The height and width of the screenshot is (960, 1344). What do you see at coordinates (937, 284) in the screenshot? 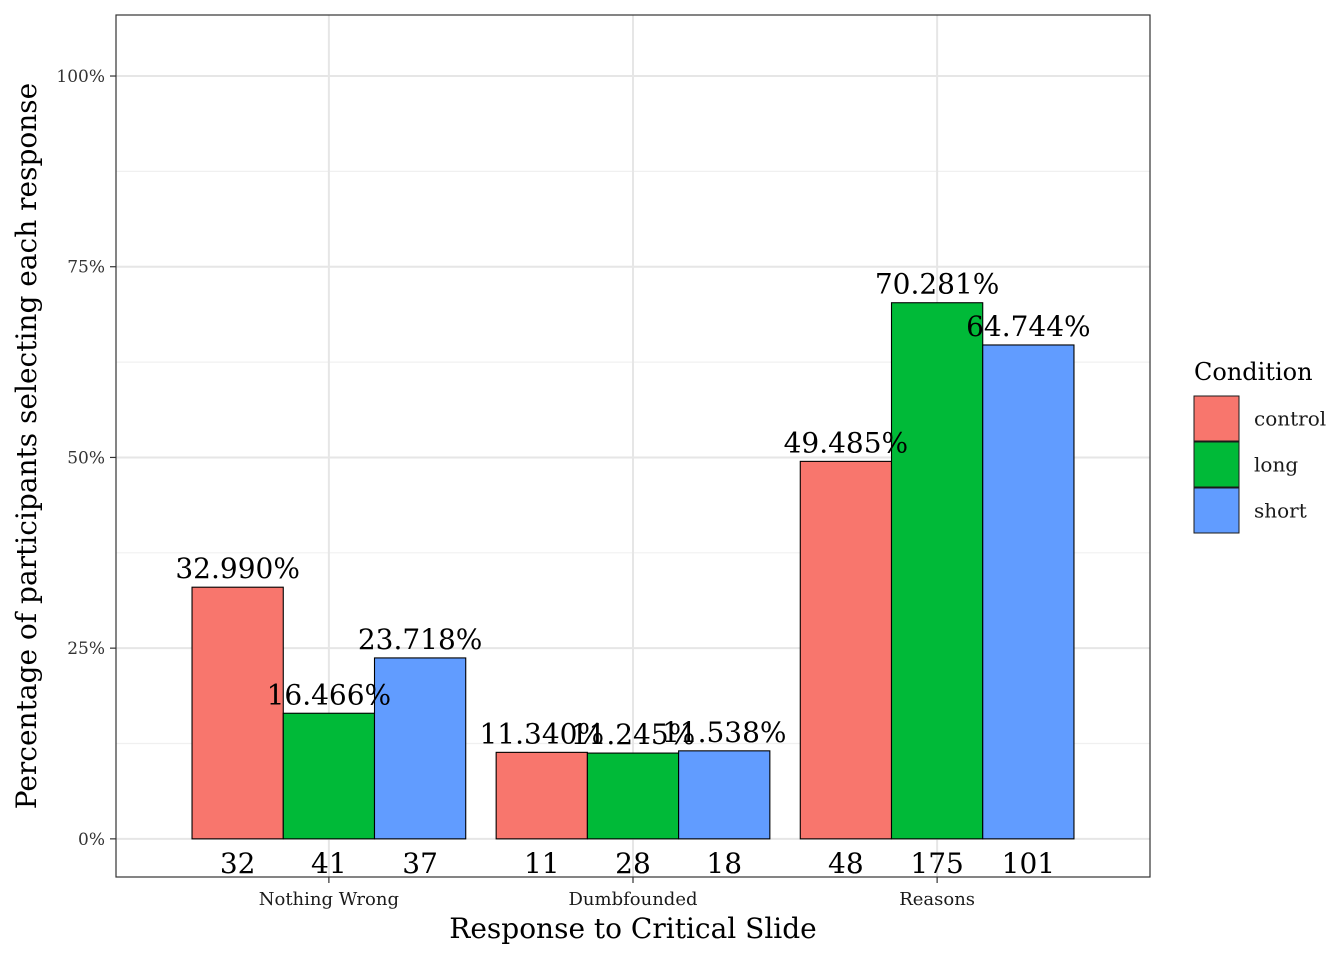
I see `bar-value-label: 70.281%` at bounding box center [937, 284].